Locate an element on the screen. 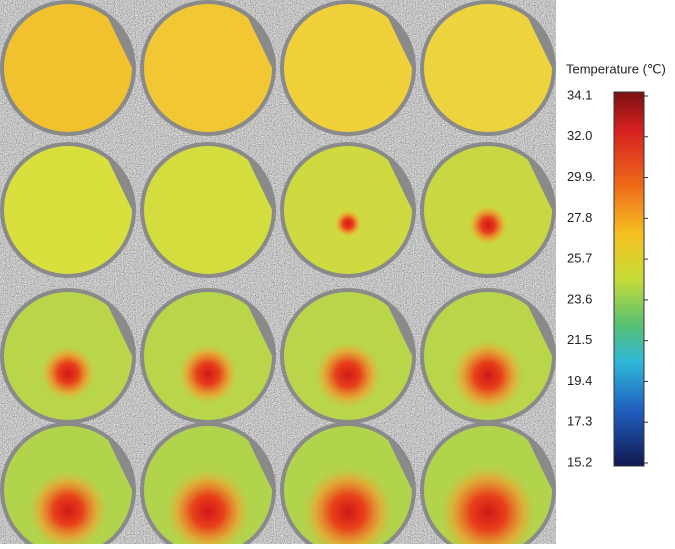  colorbar is located at coordinates (629, 279).